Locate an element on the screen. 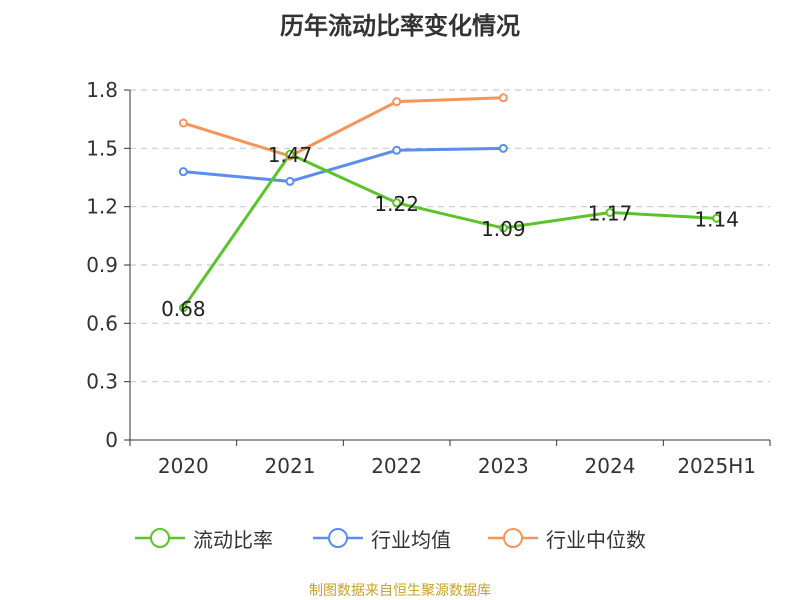  legend-item-current-ratio: 流动比率 is located at coordinates (204, 538).